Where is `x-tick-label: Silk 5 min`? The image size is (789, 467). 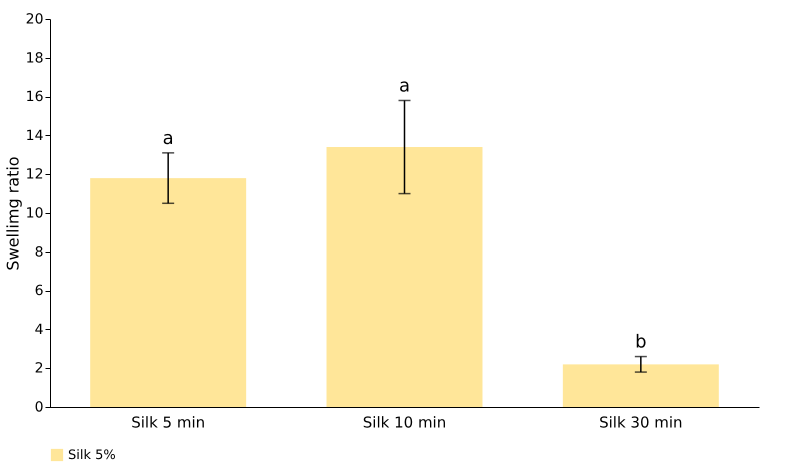
x-tick-label: Silk 5 min is located at coordinates (168, 423).